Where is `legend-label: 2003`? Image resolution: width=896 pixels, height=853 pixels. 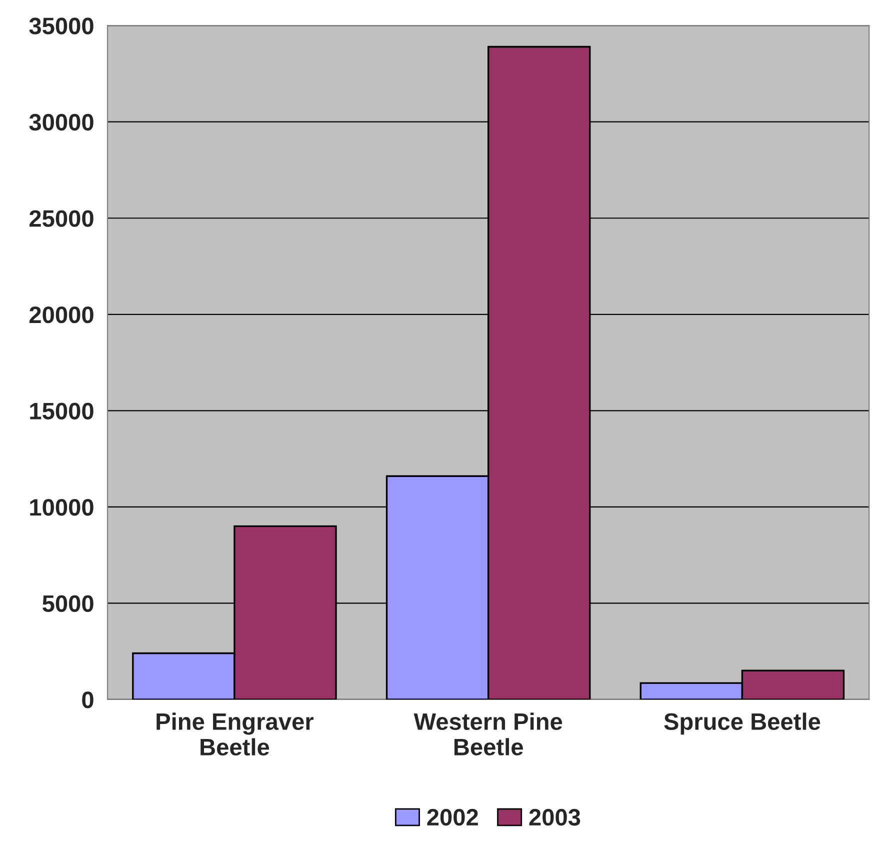 legend-label: 2003 is located at coordinates (554, 817).